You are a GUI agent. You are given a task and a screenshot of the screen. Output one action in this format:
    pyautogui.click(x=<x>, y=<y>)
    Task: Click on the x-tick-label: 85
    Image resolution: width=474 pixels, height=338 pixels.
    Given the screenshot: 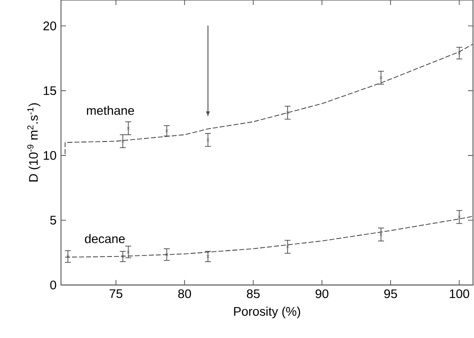 What is the action you would take?
    pyautogui.click(x=253, y=293)
    